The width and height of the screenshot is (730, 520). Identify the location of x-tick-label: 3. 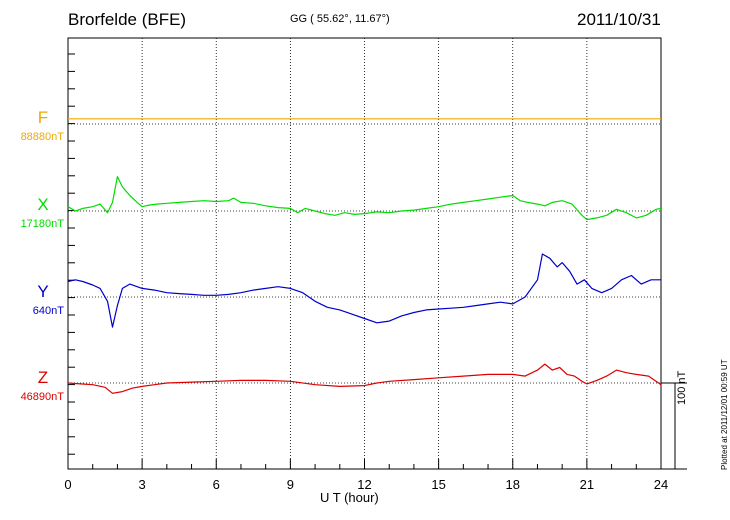
(142, 484).